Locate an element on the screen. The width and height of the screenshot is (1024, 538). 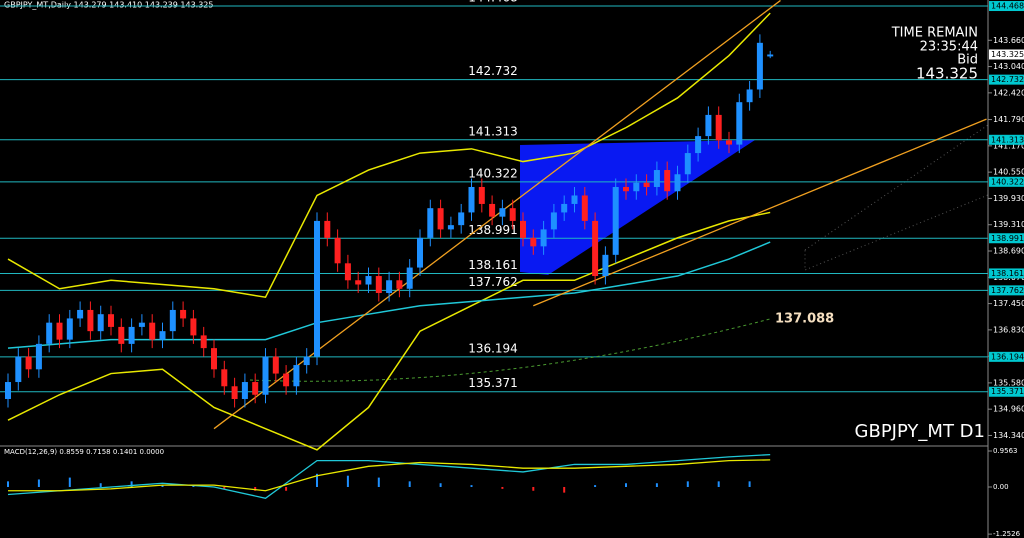
time-label: TIME REMAIN is located at coordinates (934, 33).